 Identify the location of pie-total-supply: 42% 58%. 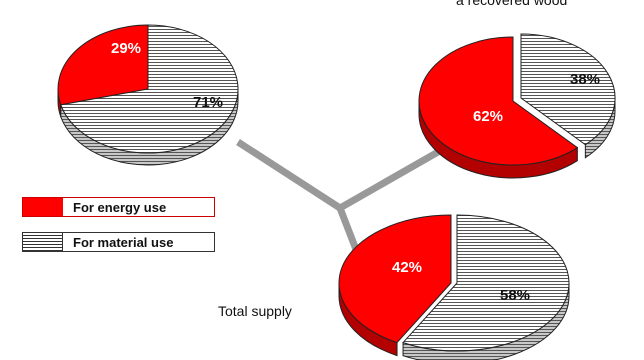
(454, 287).